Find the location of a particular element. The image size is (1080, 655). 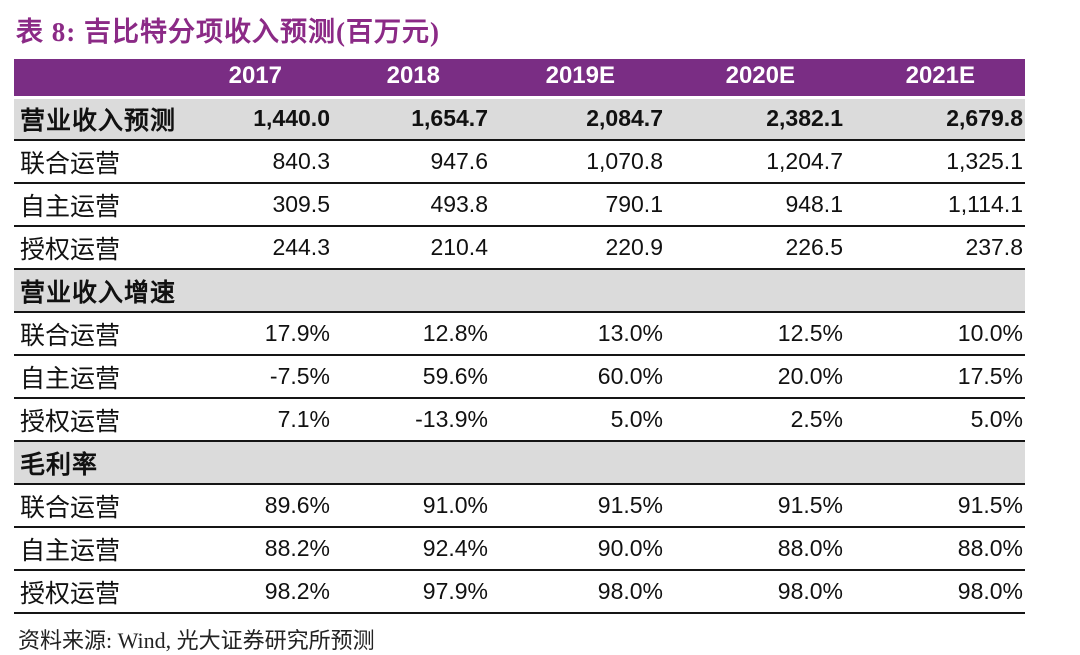

table-row: 自主运营 88.2% 92.4% 90.0% 88.0% 88.0% is located at coordinates (519, 549).